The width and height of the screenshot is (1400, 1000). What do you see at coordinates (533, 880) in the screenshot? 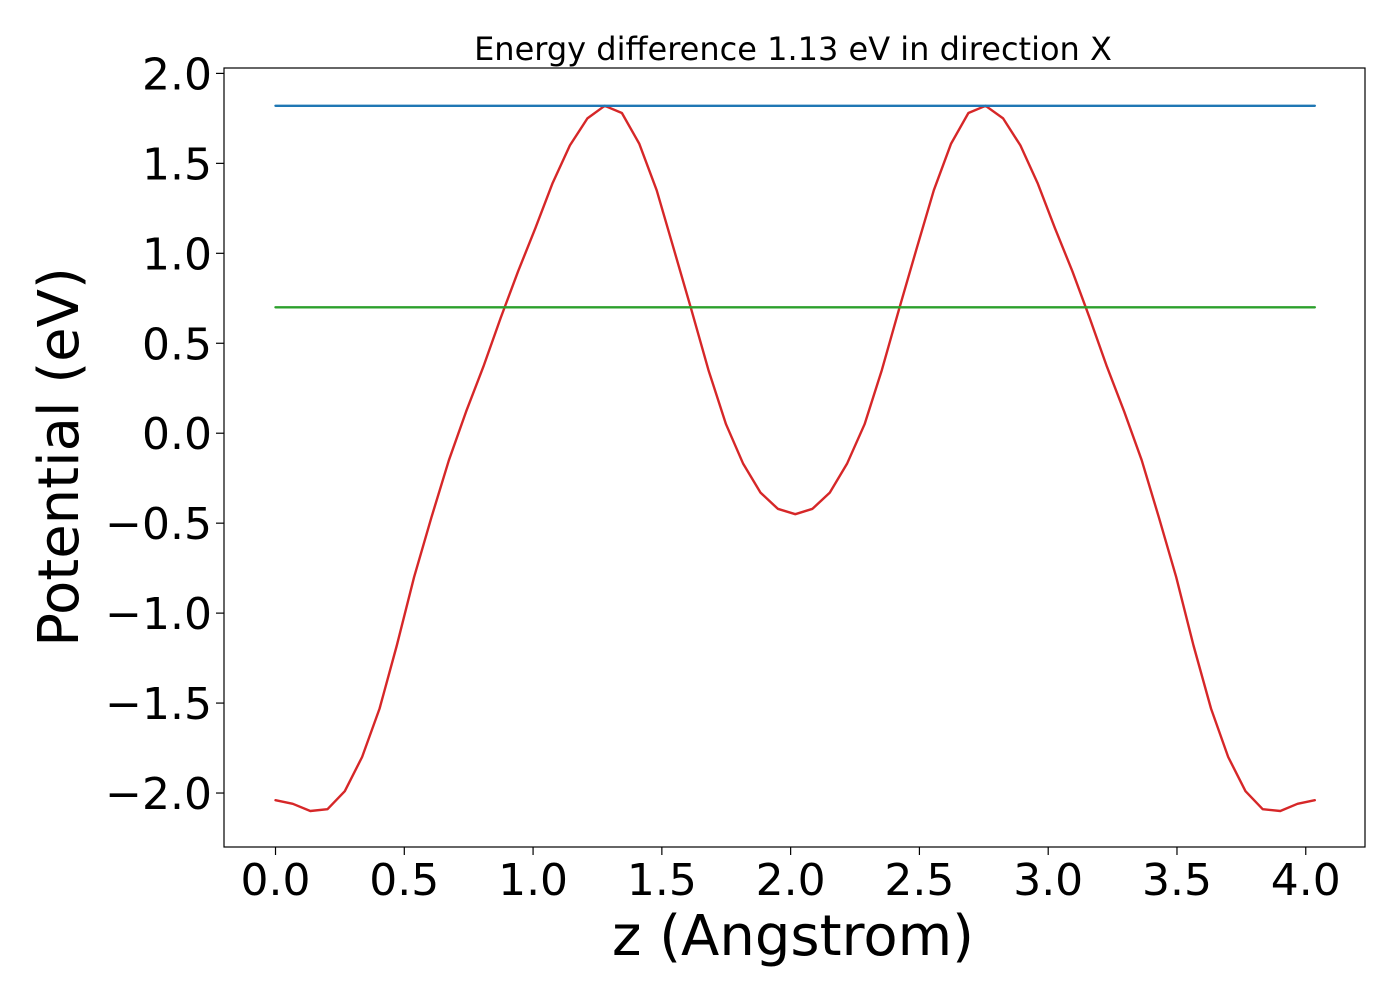
I see `x-tick-label: 1.0` at bounding box center [533, 880].